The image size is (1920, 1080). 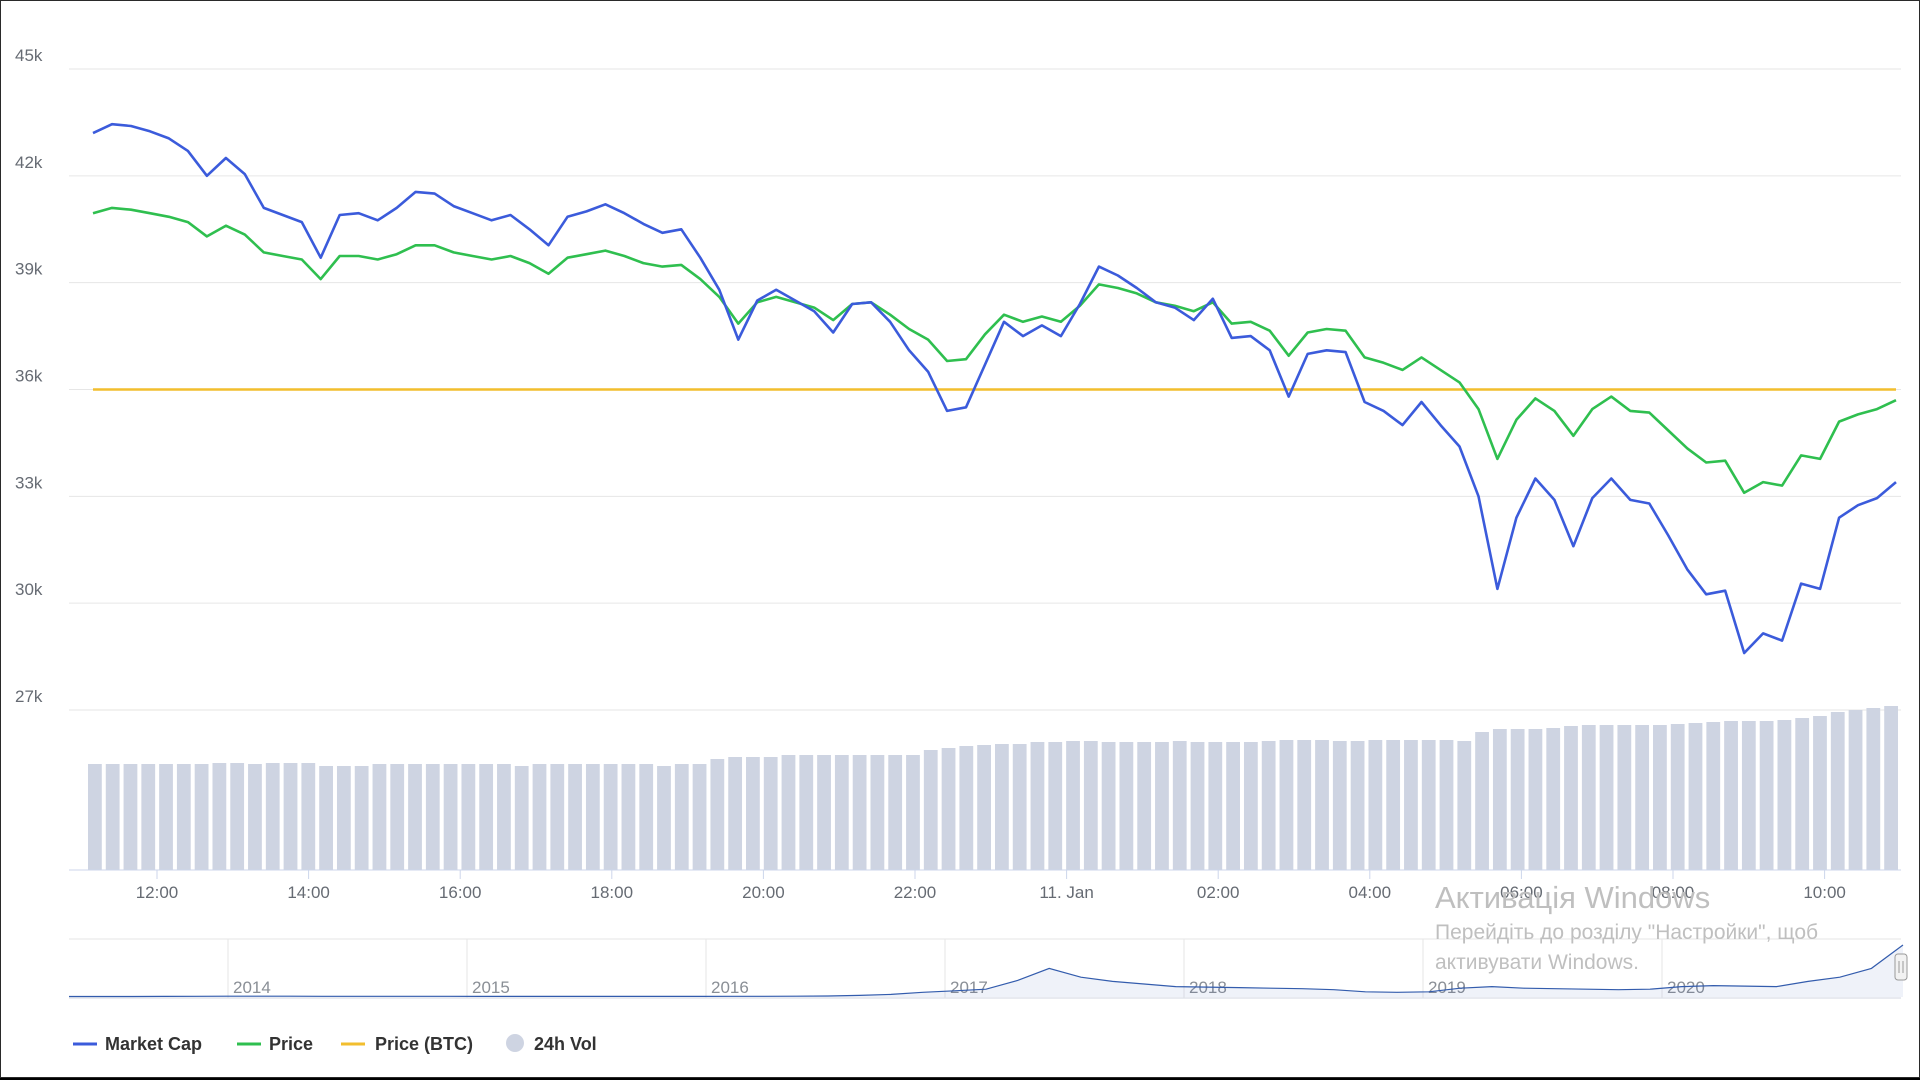 I want to click on volume-bars, so click(x=993, y=788).